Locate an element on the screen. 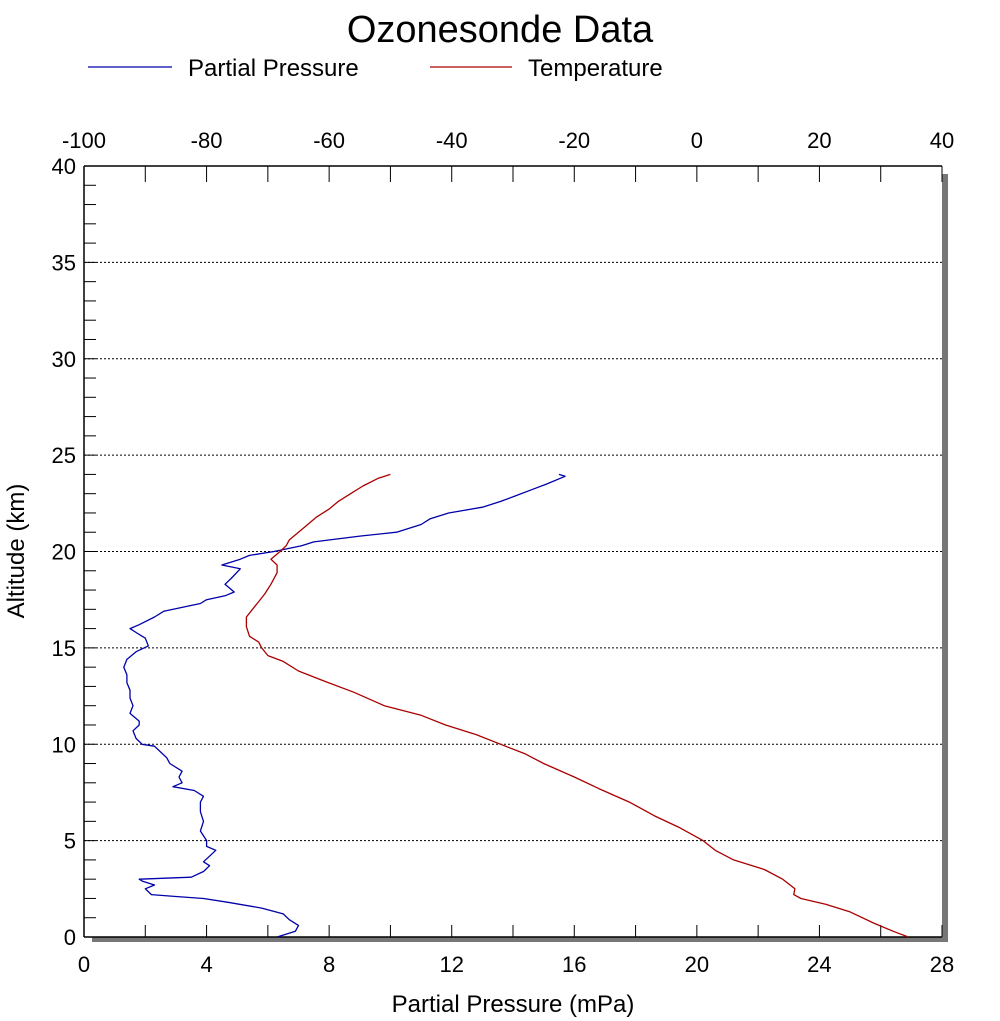 The image size is (1000, 1021). y-tick-label: 5 is located at coordinates (70, 841).